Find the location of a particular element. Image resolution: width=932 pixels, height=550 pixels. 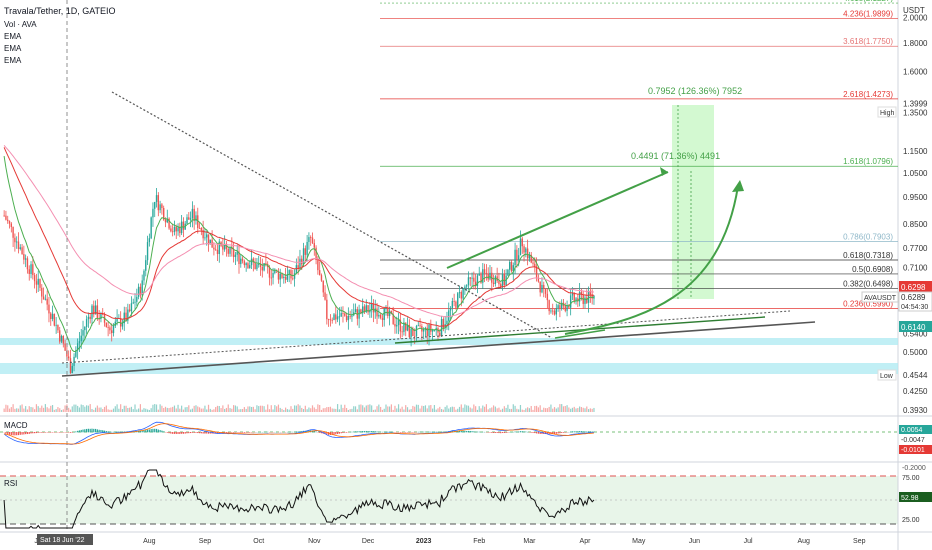

green-support-line is located at coordinates (580, 330).